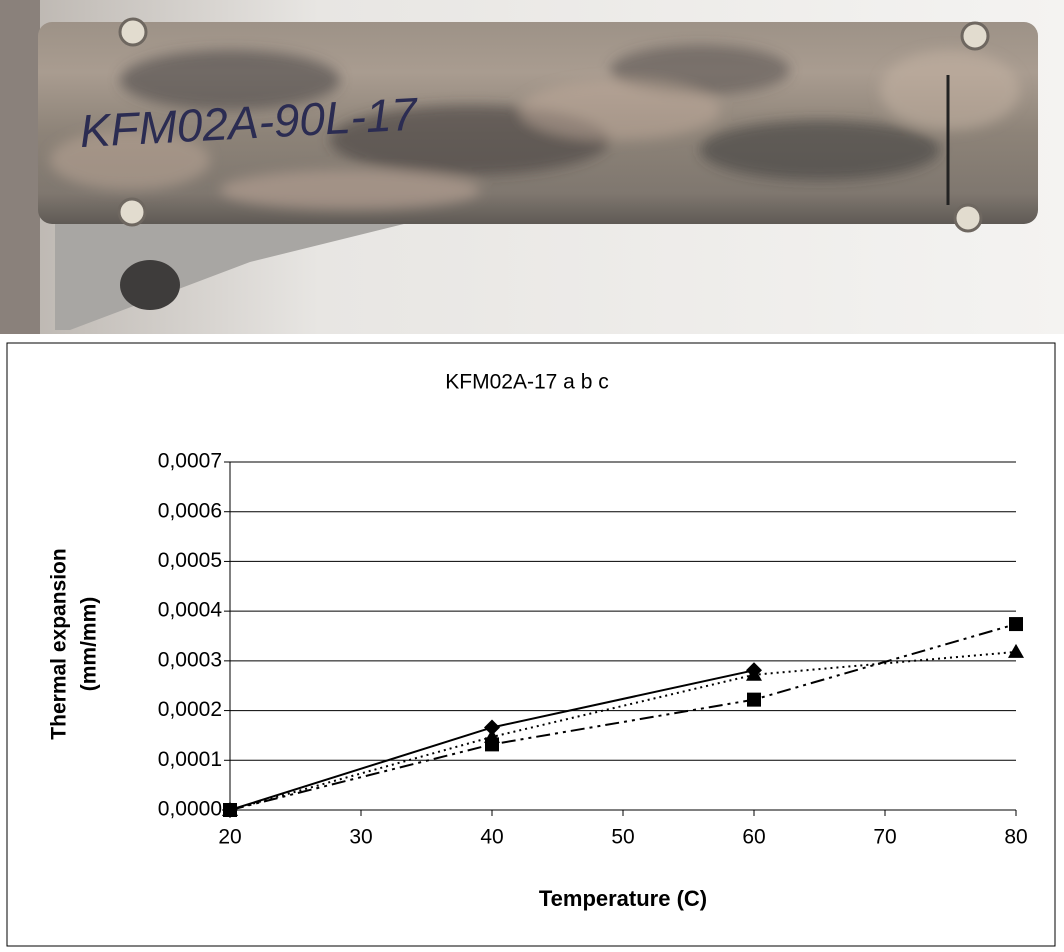  What do you see at coordinates (190, 461) in the screenshot?
I see `y-tick-label: 0,0007` at bounding box center [190, 461].